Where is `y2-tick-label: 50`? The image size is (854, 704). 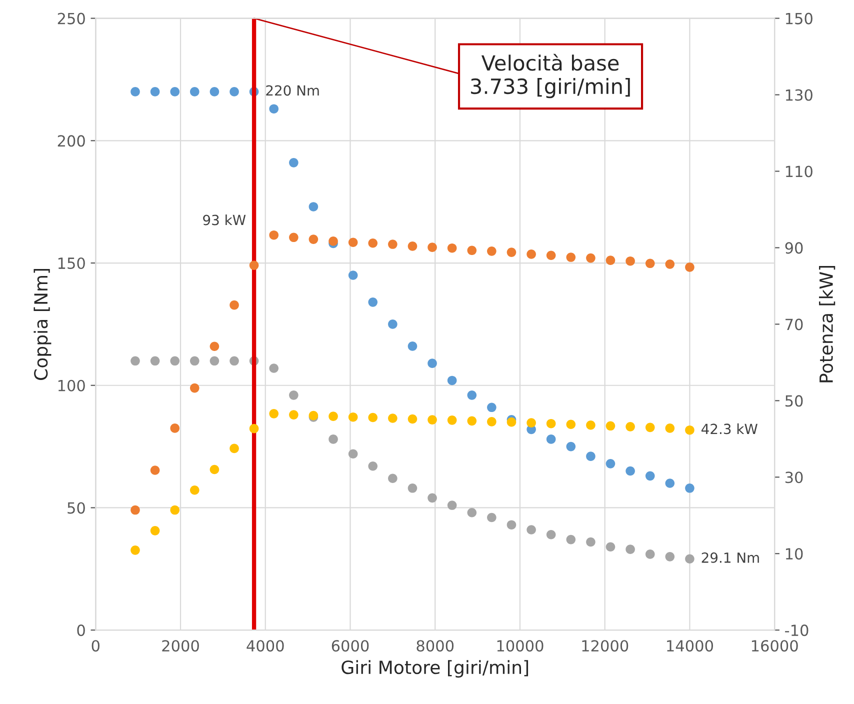
y2-tick-label: 50 is located at coordinates (794, 401).